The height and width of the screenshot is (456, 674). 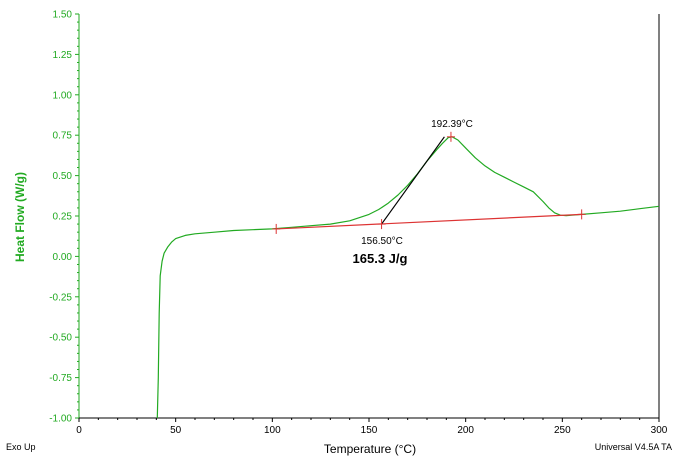 I want to click on y-tick-label: 1.00, so click(x=63, y=95).